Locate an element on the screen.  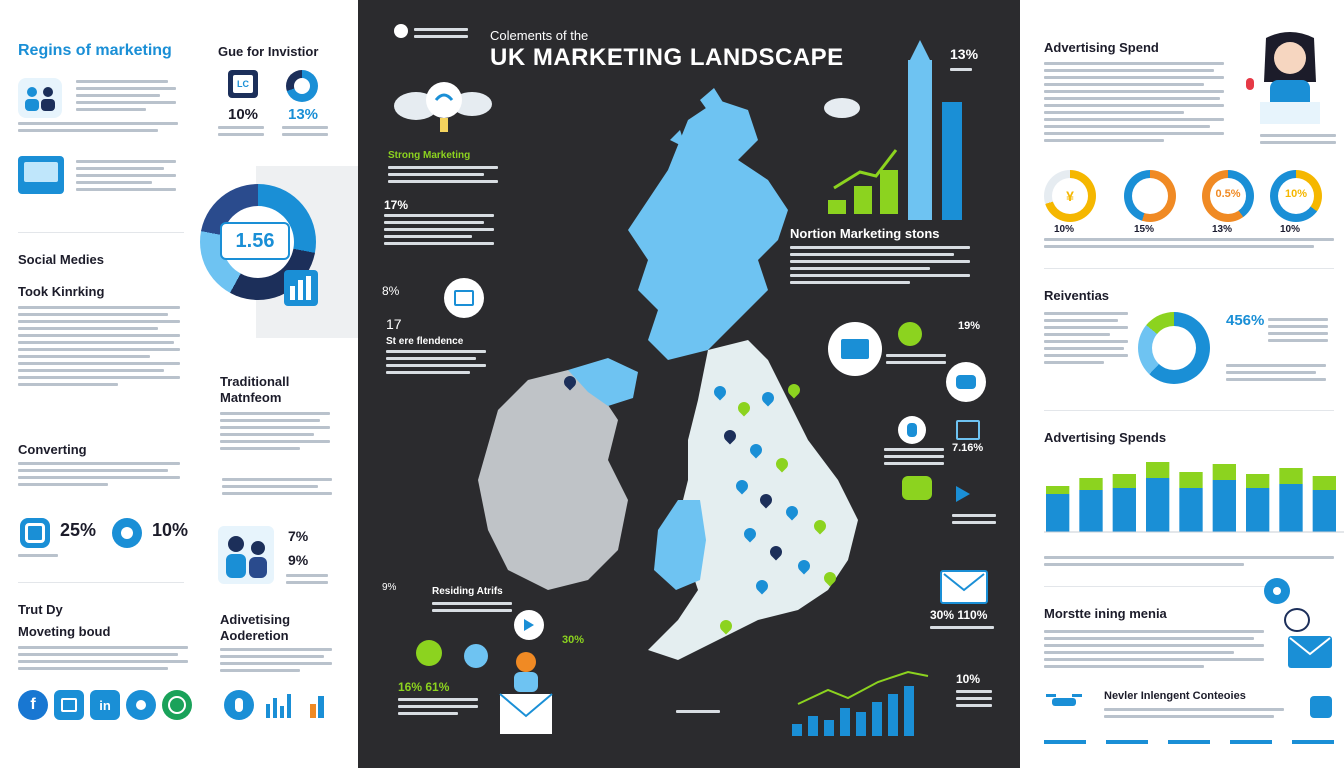
traditional-caption is located at coordinates (307, 581).